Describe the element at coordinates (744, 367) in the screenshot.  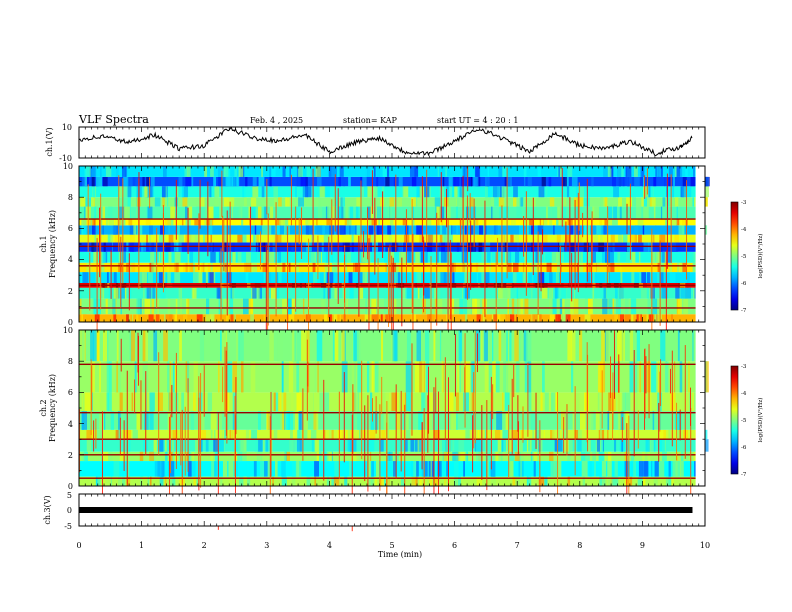
I see `cb2-tick-m3: -3` at that location.